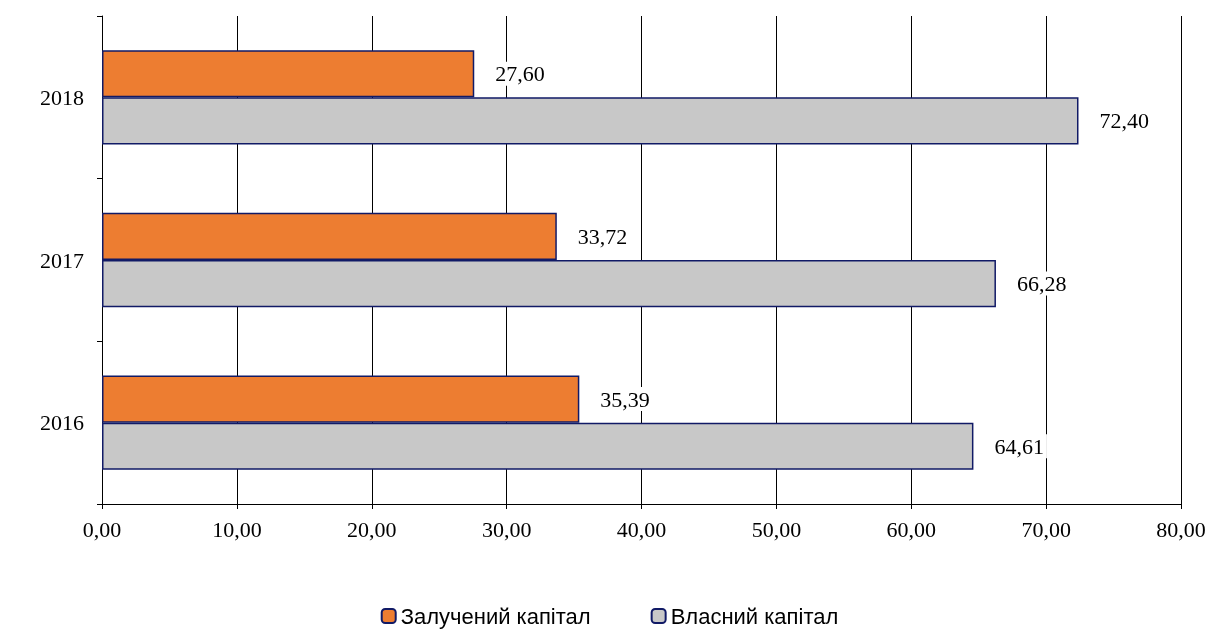 This screenshot has width=1219, height=636. I want to click on data-label: 33,72, so click(602, 236).